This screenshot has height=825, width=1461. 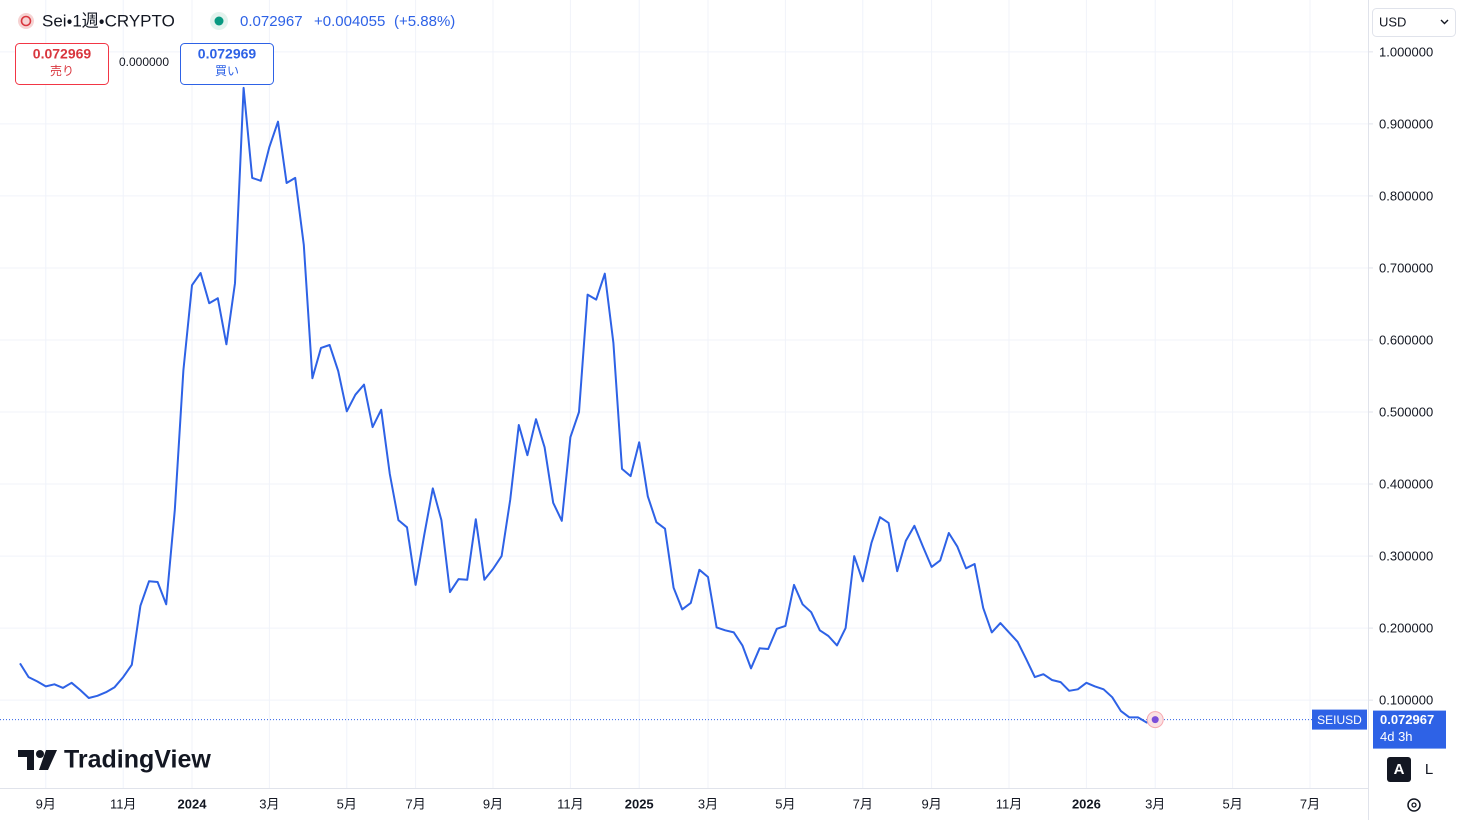 What do you see at coordinates (1392, 21) in the screenshot?
I see `currency: USD` at bounding box center [1392, 21].